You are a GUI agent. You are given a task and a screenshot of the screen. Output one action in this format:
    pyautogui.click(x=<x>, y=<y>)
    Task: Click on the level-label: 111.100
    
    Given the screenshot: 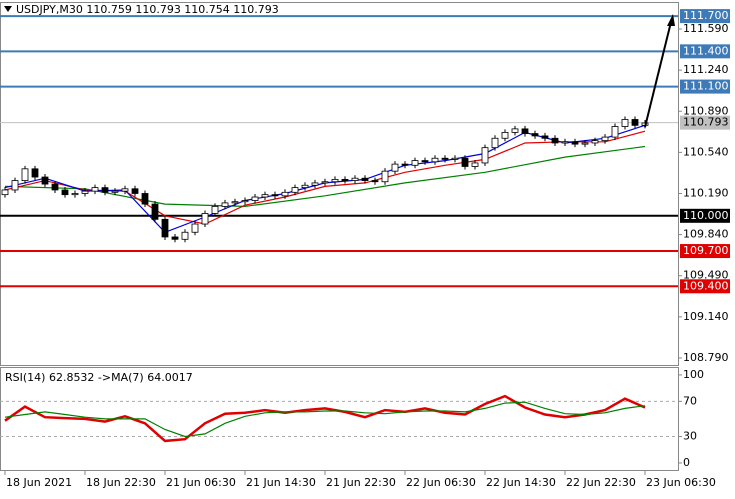 What is the action you would take?
    pyautogui.click(x=706, y=86)
    